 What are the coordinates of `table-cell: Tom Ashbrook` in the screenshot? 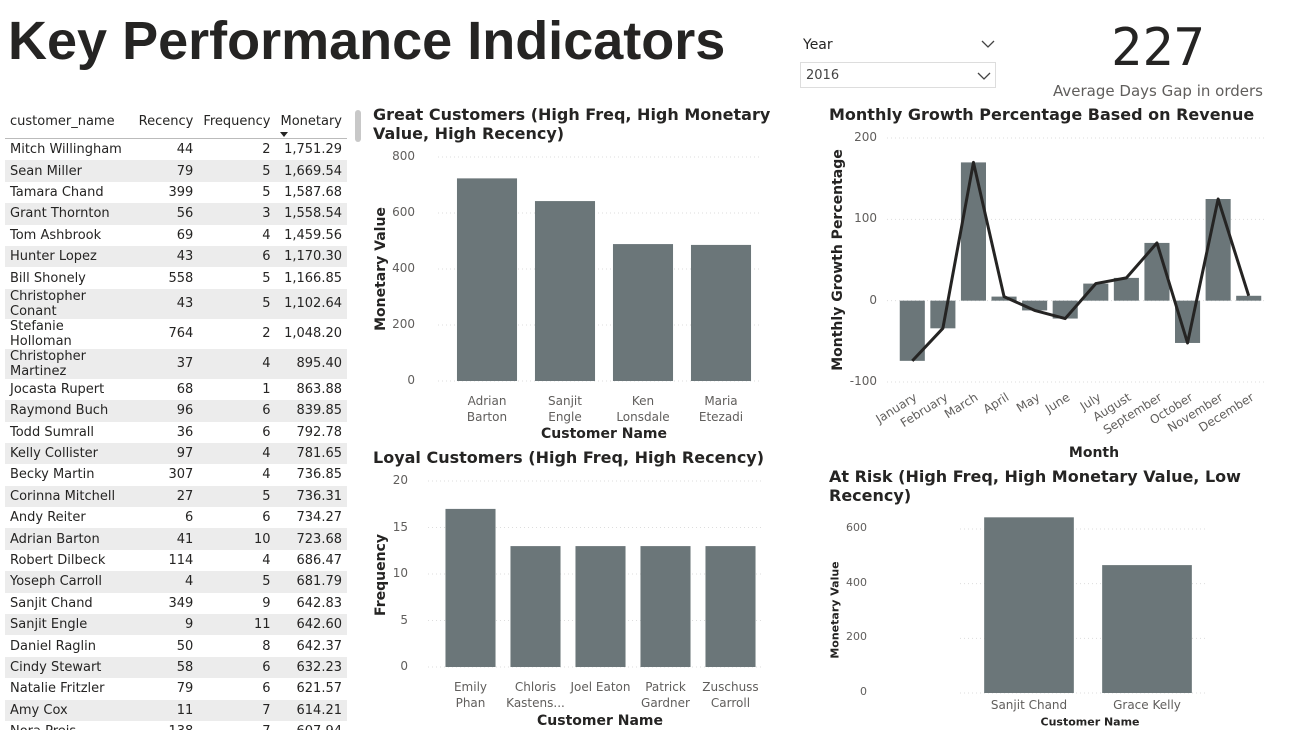 It's located at (56, 235).